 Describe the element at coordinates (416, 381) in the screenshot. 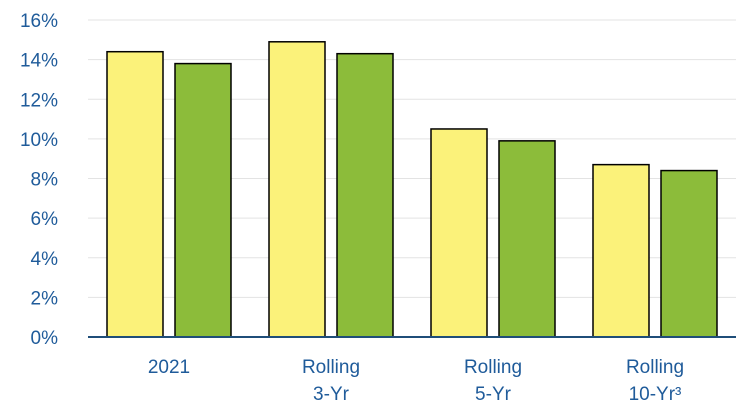

I see `x-category-labels: 2021 Rolling 3-Yr Rolling 5-Yr Rolling 10-Yr³` at that location.